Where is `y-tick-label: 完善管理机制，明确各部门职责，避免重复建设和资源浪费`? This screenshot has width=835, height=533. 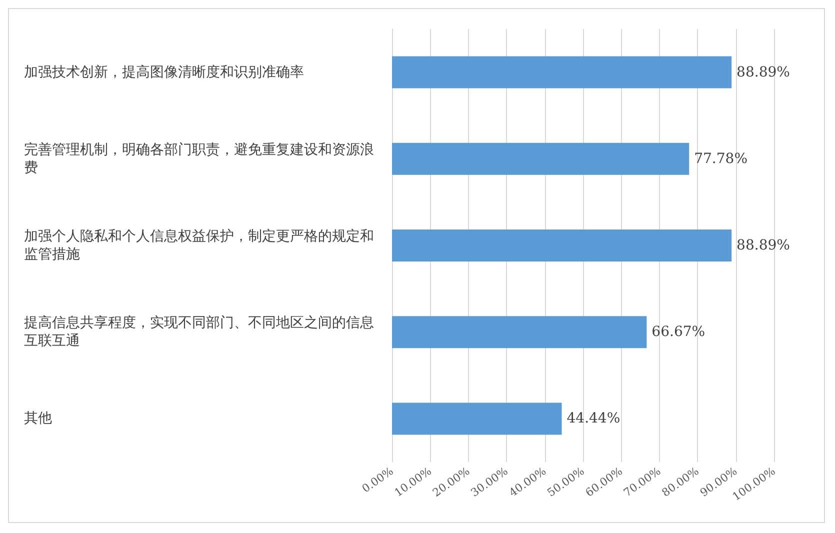 y-tick-label: 完善管理机制，明确各部门职责，避免重复建设和资源浪费 is located at coordinates (199, 158).